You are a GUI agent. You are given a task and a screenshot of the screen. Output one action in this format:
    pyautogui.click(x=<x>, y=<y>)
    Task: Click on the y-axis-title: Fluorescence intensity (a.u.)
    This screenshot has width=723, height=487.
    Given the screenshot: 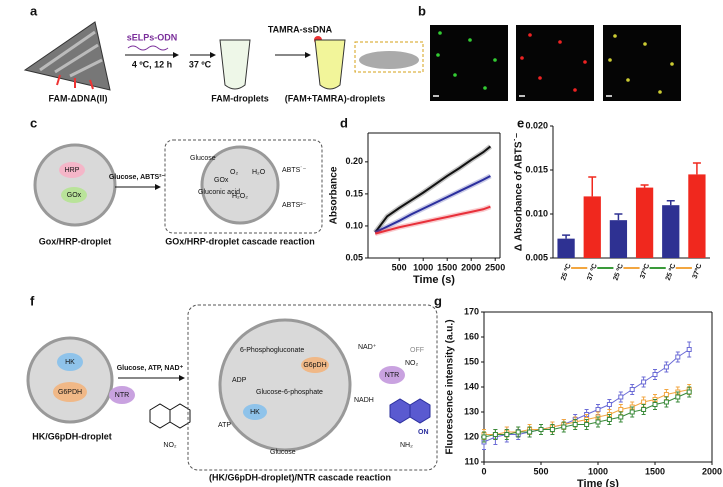 What is the action you would take?
    pyautogui.click(x=450, y=386)
    